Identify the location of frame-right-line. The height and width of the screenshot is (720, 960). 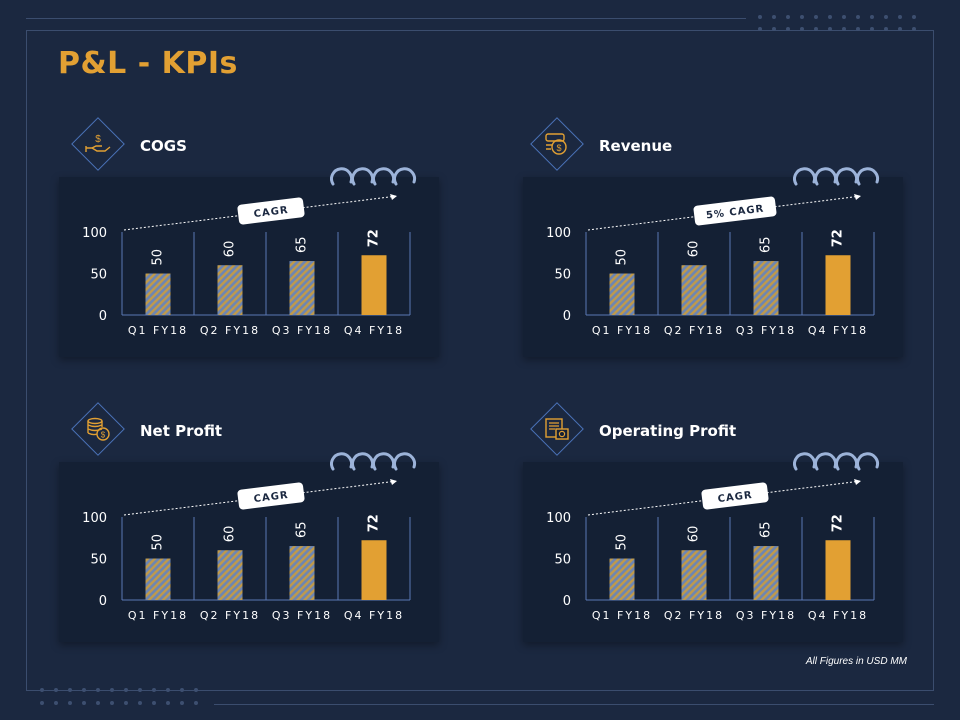
(933, 360).